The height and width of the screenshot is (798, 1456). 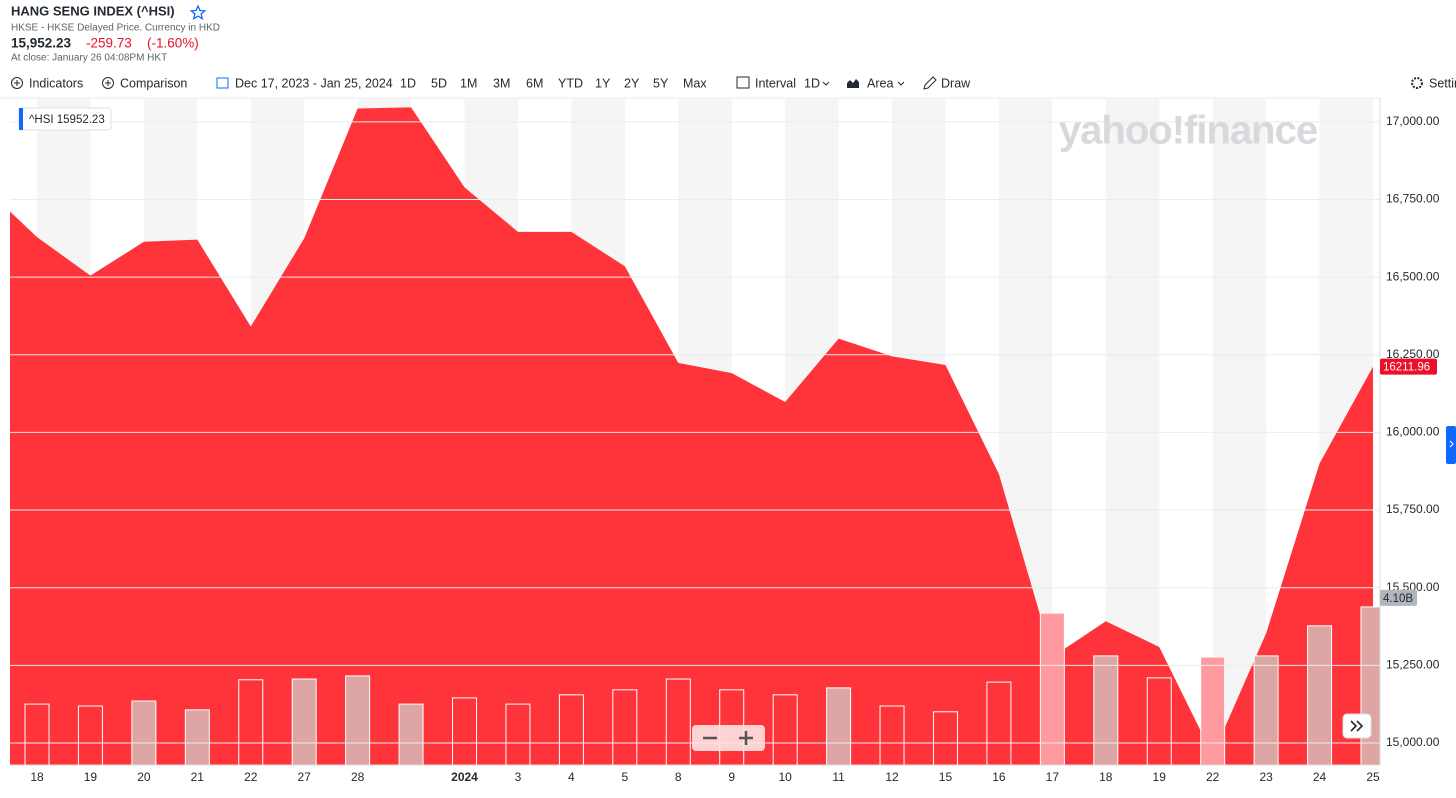 What do you see at coordinates (678, 777) in the screenshot?
I see `x-tick-label: 8` at bounding box center [678, 777].